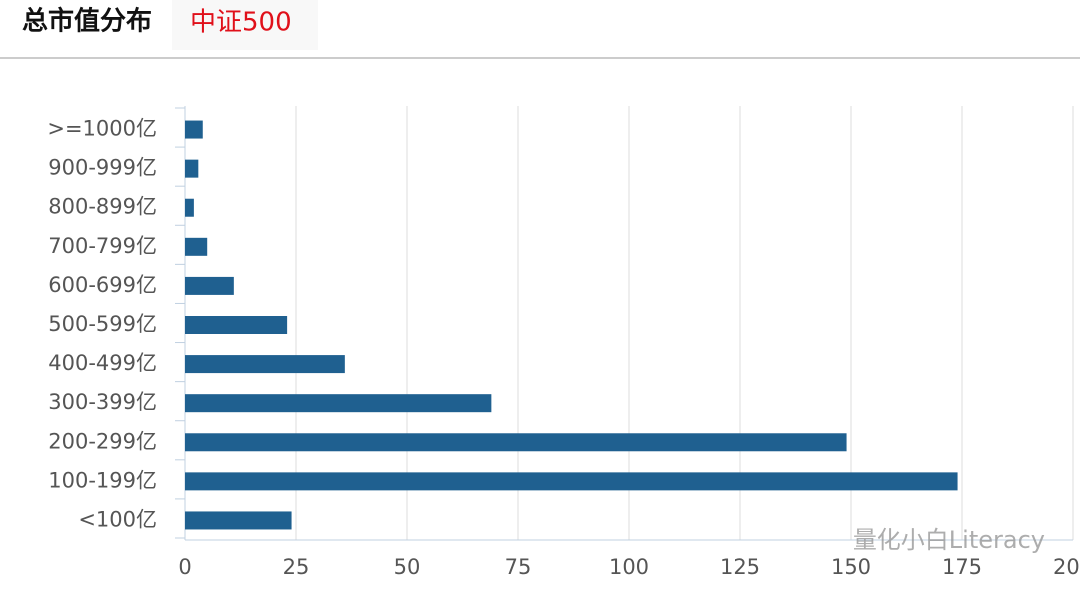  I want to click on y-tick-label: 900-999亿, so click(102, 168).